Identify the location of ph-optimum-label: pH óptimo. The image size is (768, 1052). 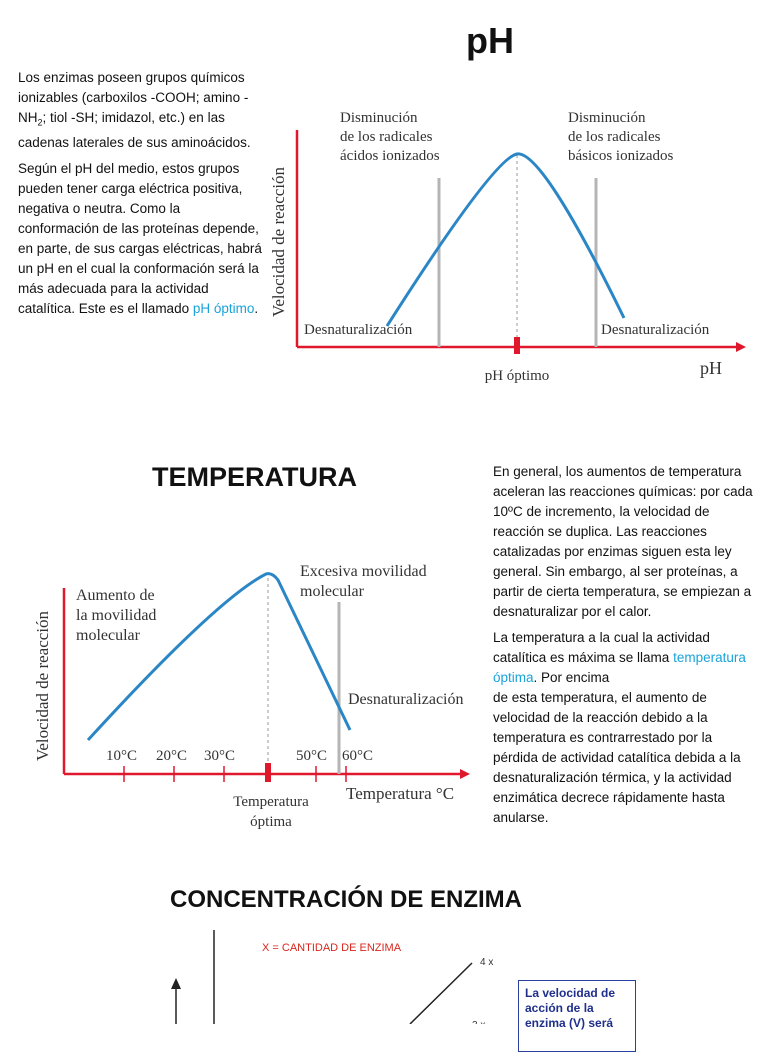
(517, 376).